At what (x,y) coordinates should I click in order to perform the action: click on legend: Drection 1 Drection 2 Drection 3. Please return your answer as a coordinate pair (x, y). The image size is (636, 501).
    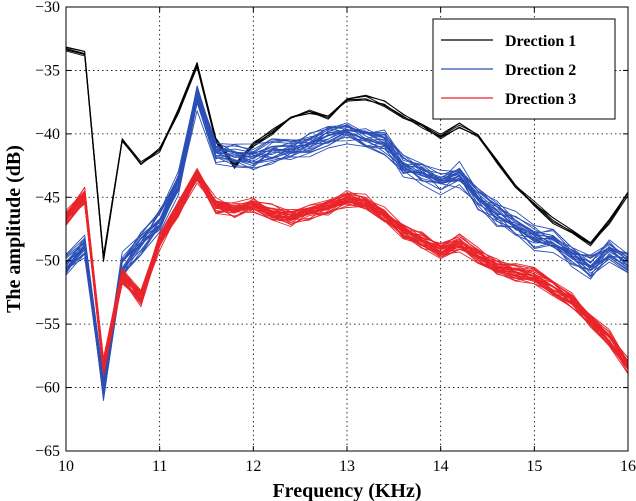
    Looking at the image, I should click on (524, 69).